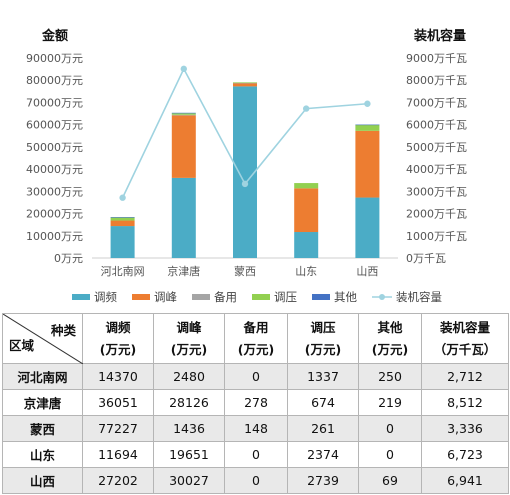 This screenshot has width=510, height=495. What do you see at coordinates (465, 376) in the screenshot?
I see `table-cell: 2,712` at bounding box center [465, 376].